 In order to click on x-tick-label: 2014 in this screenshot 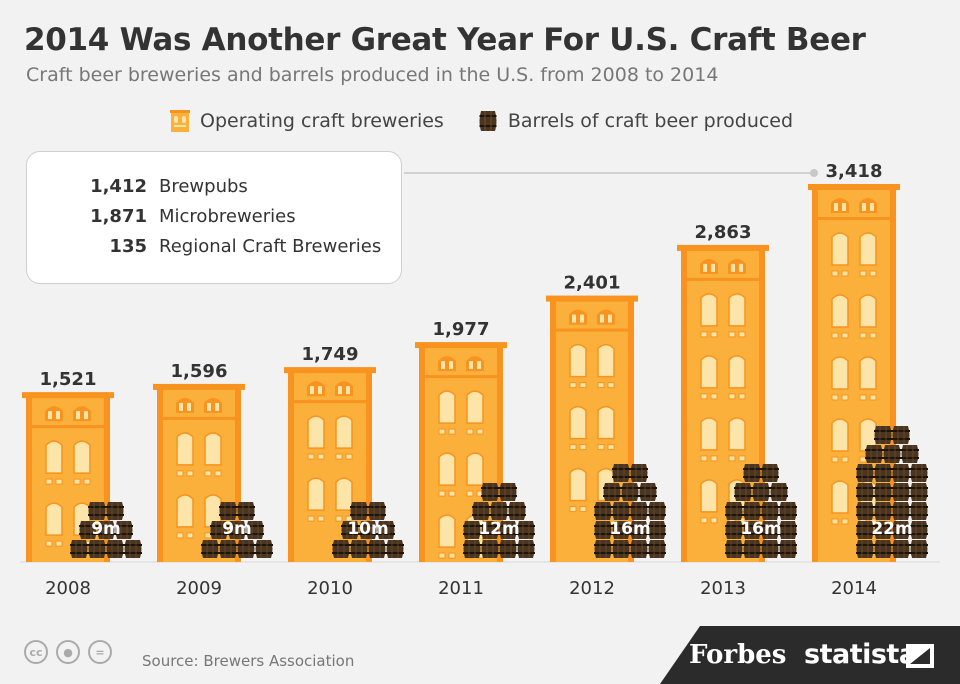, I will do `click(854, 588)`.